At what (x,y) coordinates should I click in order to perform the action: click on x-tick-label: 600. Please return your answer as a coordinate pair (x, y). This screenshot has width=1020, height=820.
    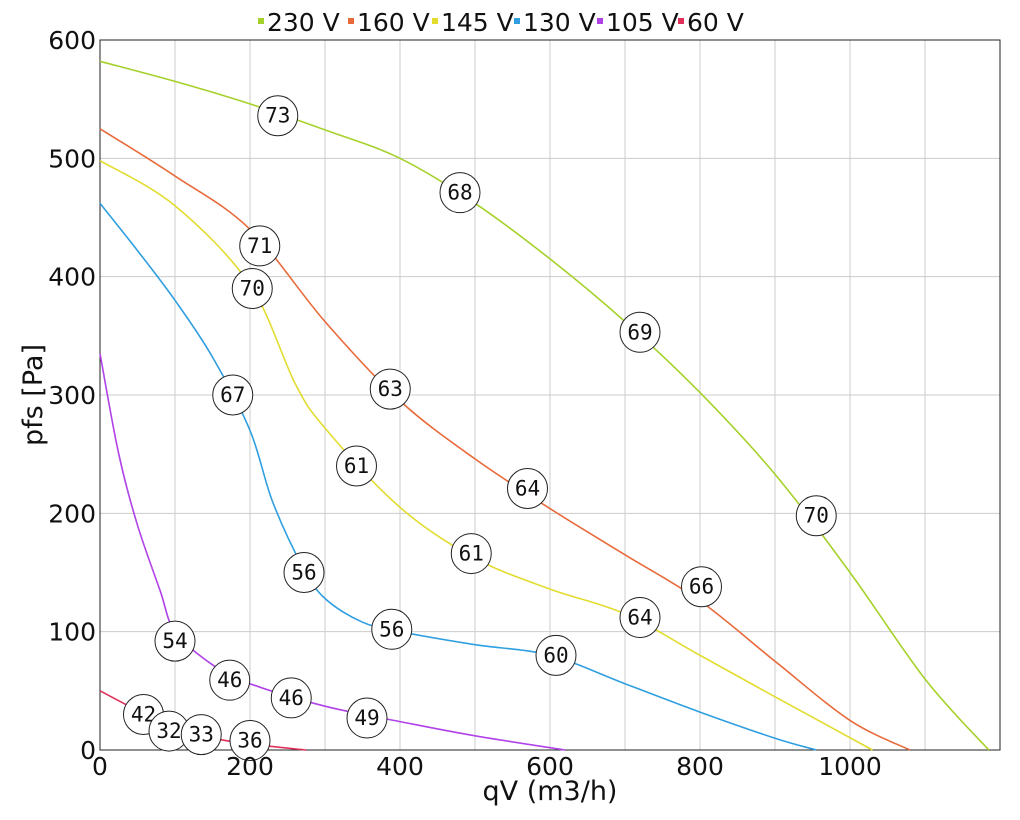
    Looking at the image, I should click on (550, 766).